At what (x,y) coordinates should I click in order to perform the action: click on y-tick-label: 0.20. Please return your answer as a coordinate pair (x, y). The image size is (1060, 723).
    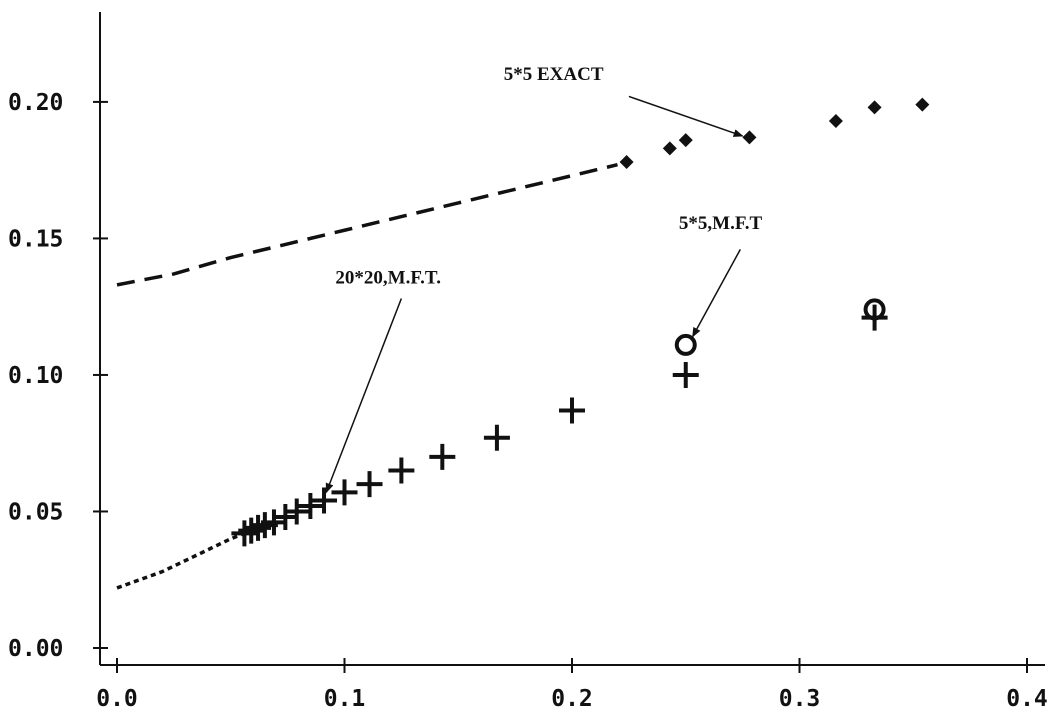
    Looking at the image, I should click on (35, 103).